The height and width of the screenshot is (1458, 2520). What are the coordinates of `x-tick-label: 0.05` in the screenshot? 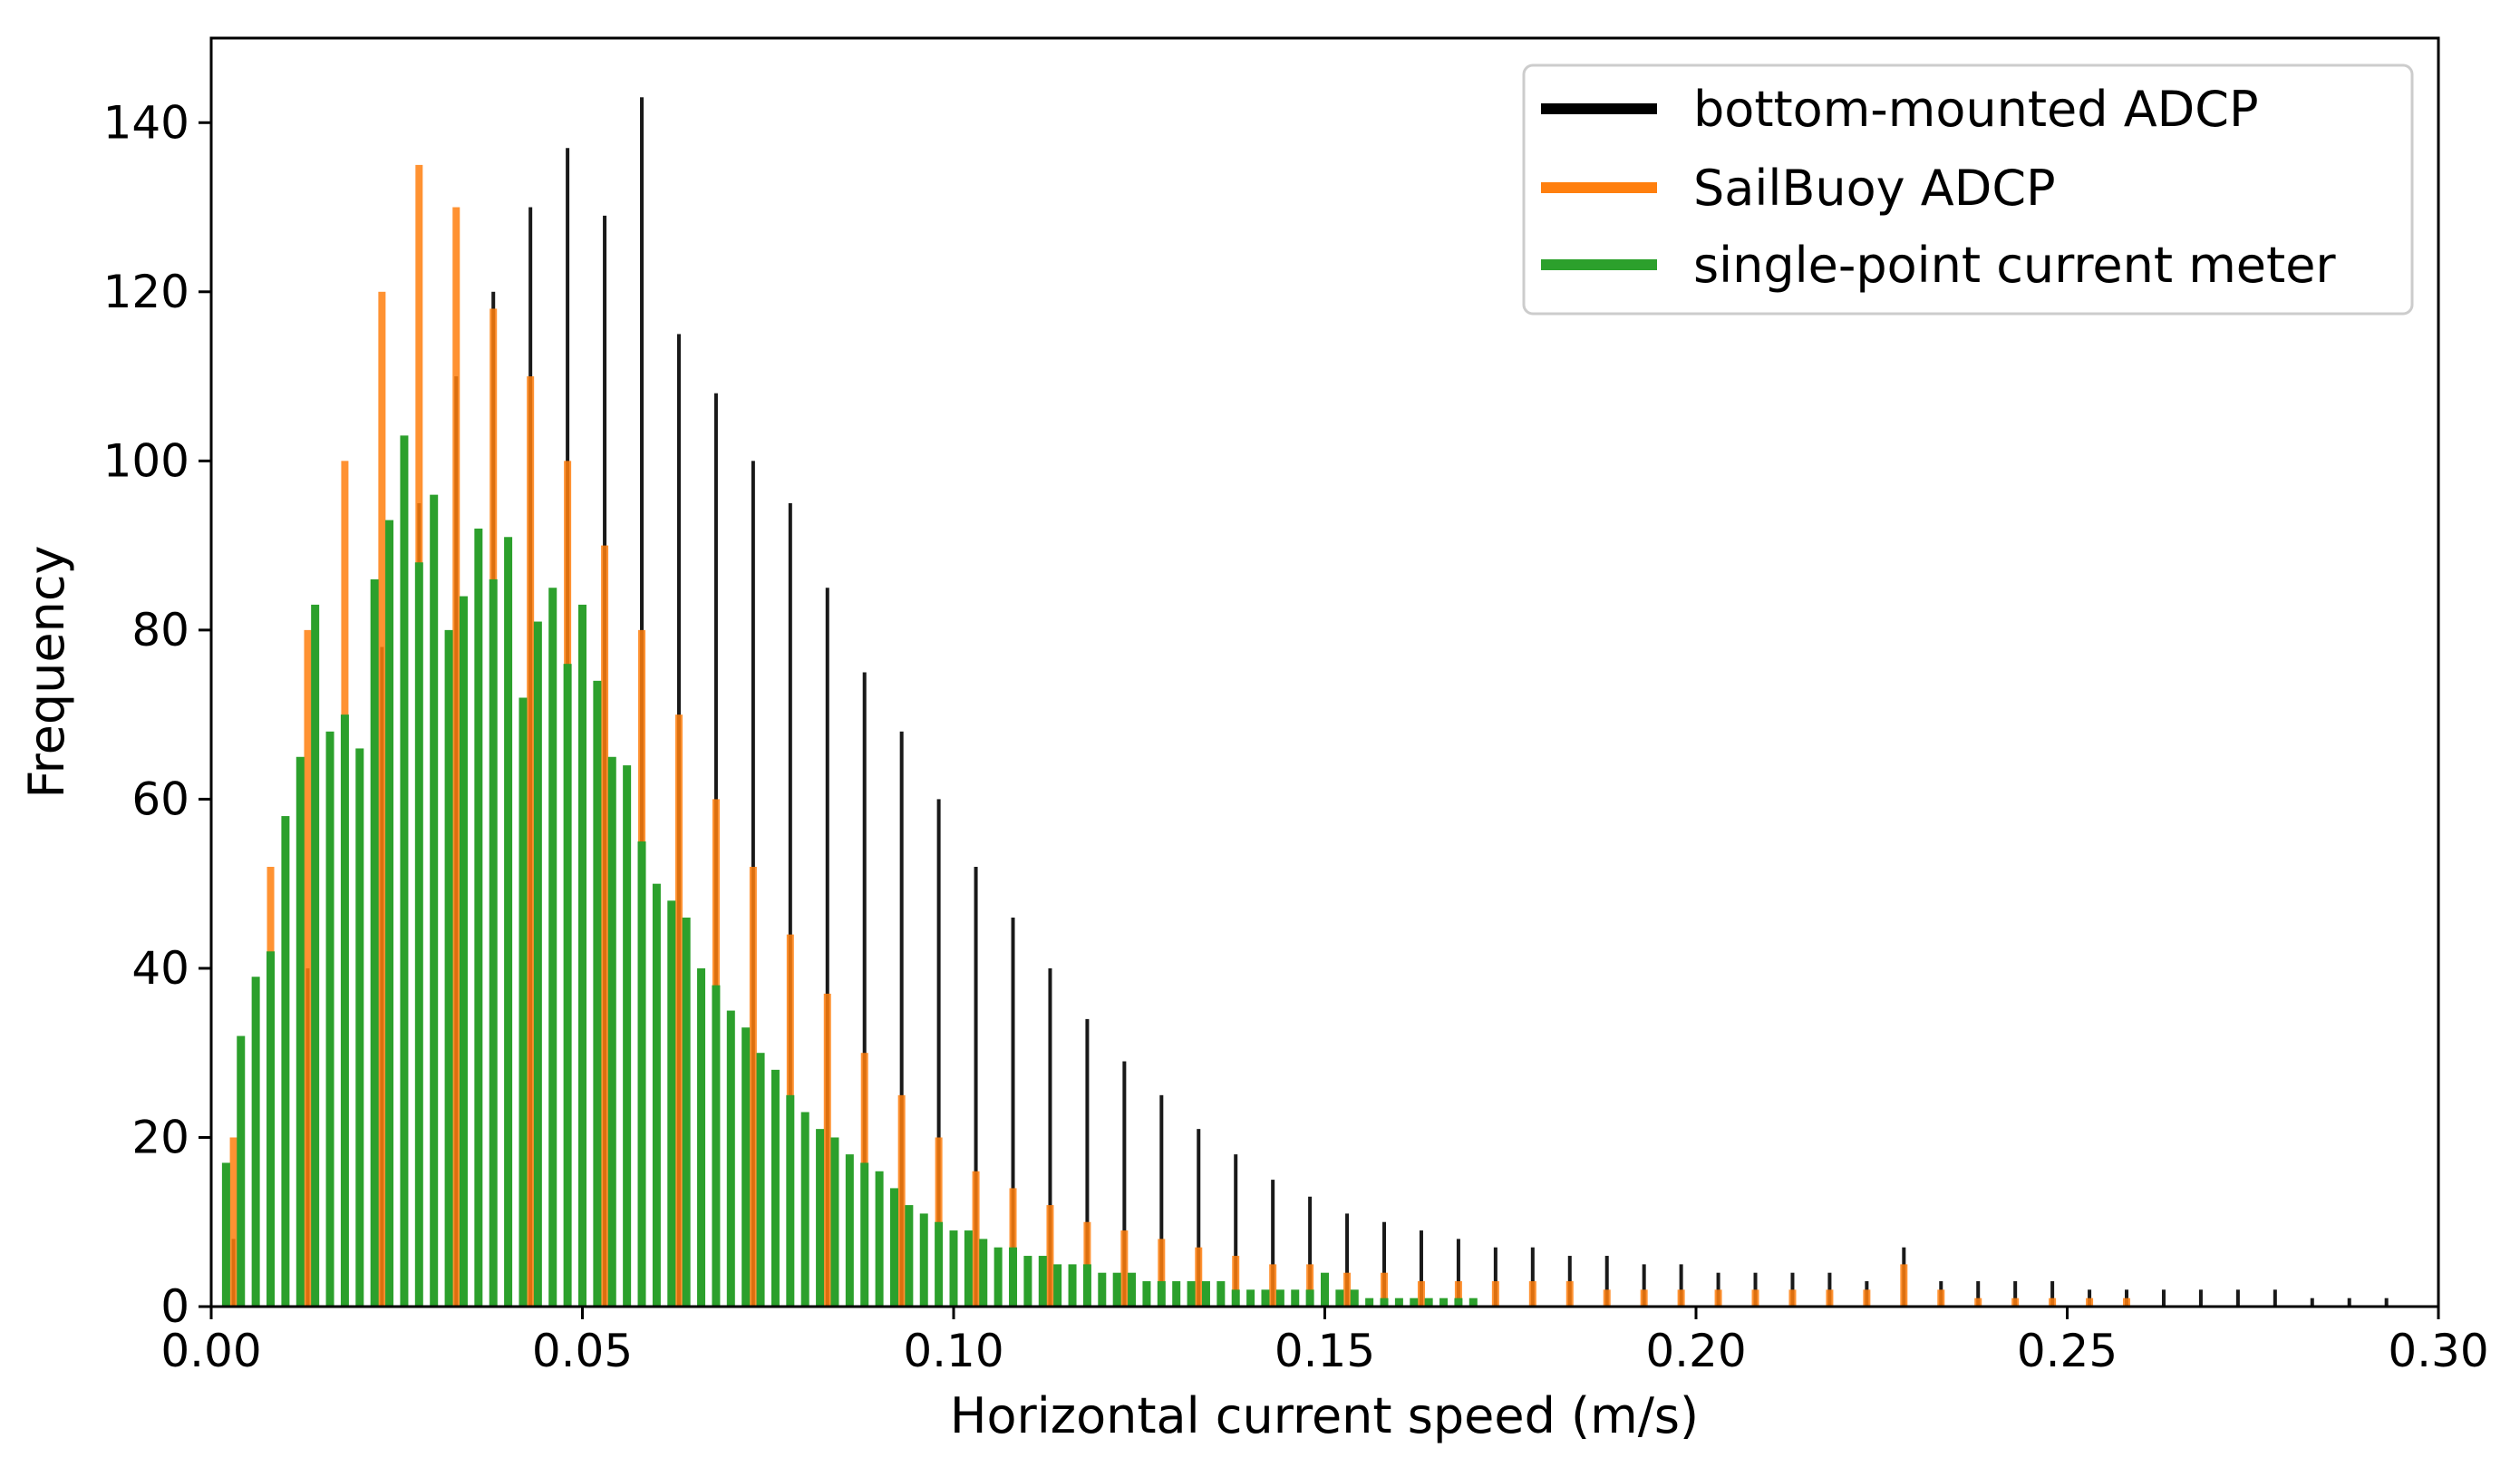 It's located at (582, 1351).